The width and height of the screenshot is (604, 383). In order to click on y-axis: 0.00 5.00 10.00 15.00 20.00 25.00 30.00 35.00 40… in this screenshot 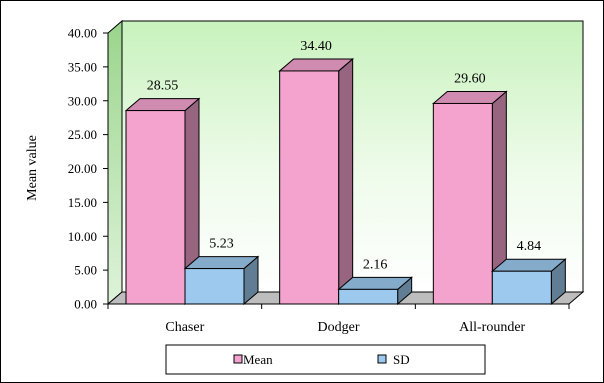, I will do `click(88, 169)`.